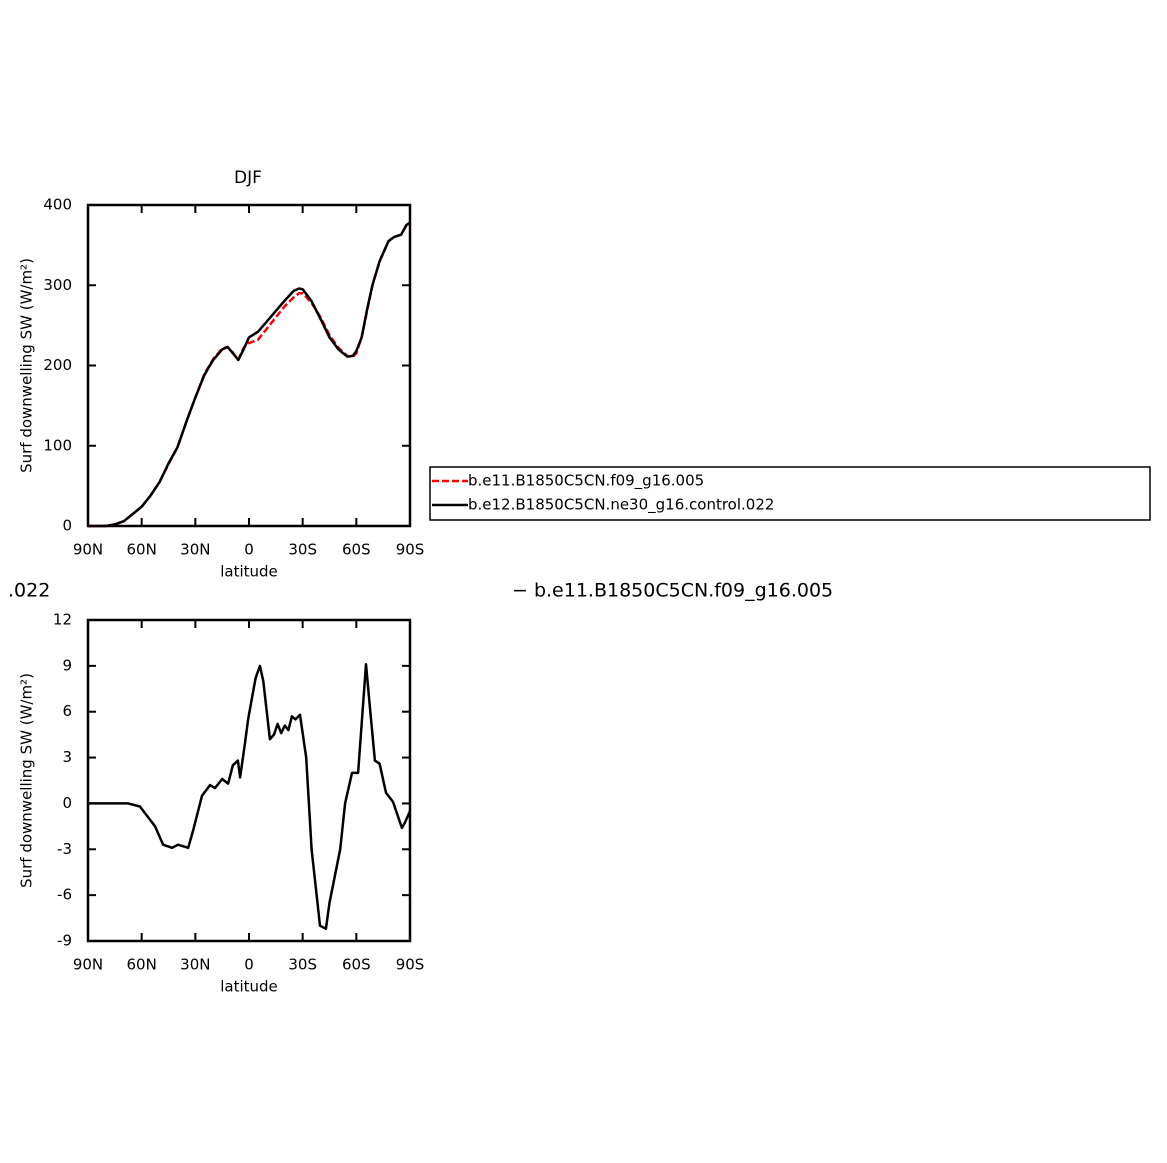 The image size is (1167, 1163). Describe the element at coordinates (790, 493) in the screenshot. I see `legend-box` at that location.